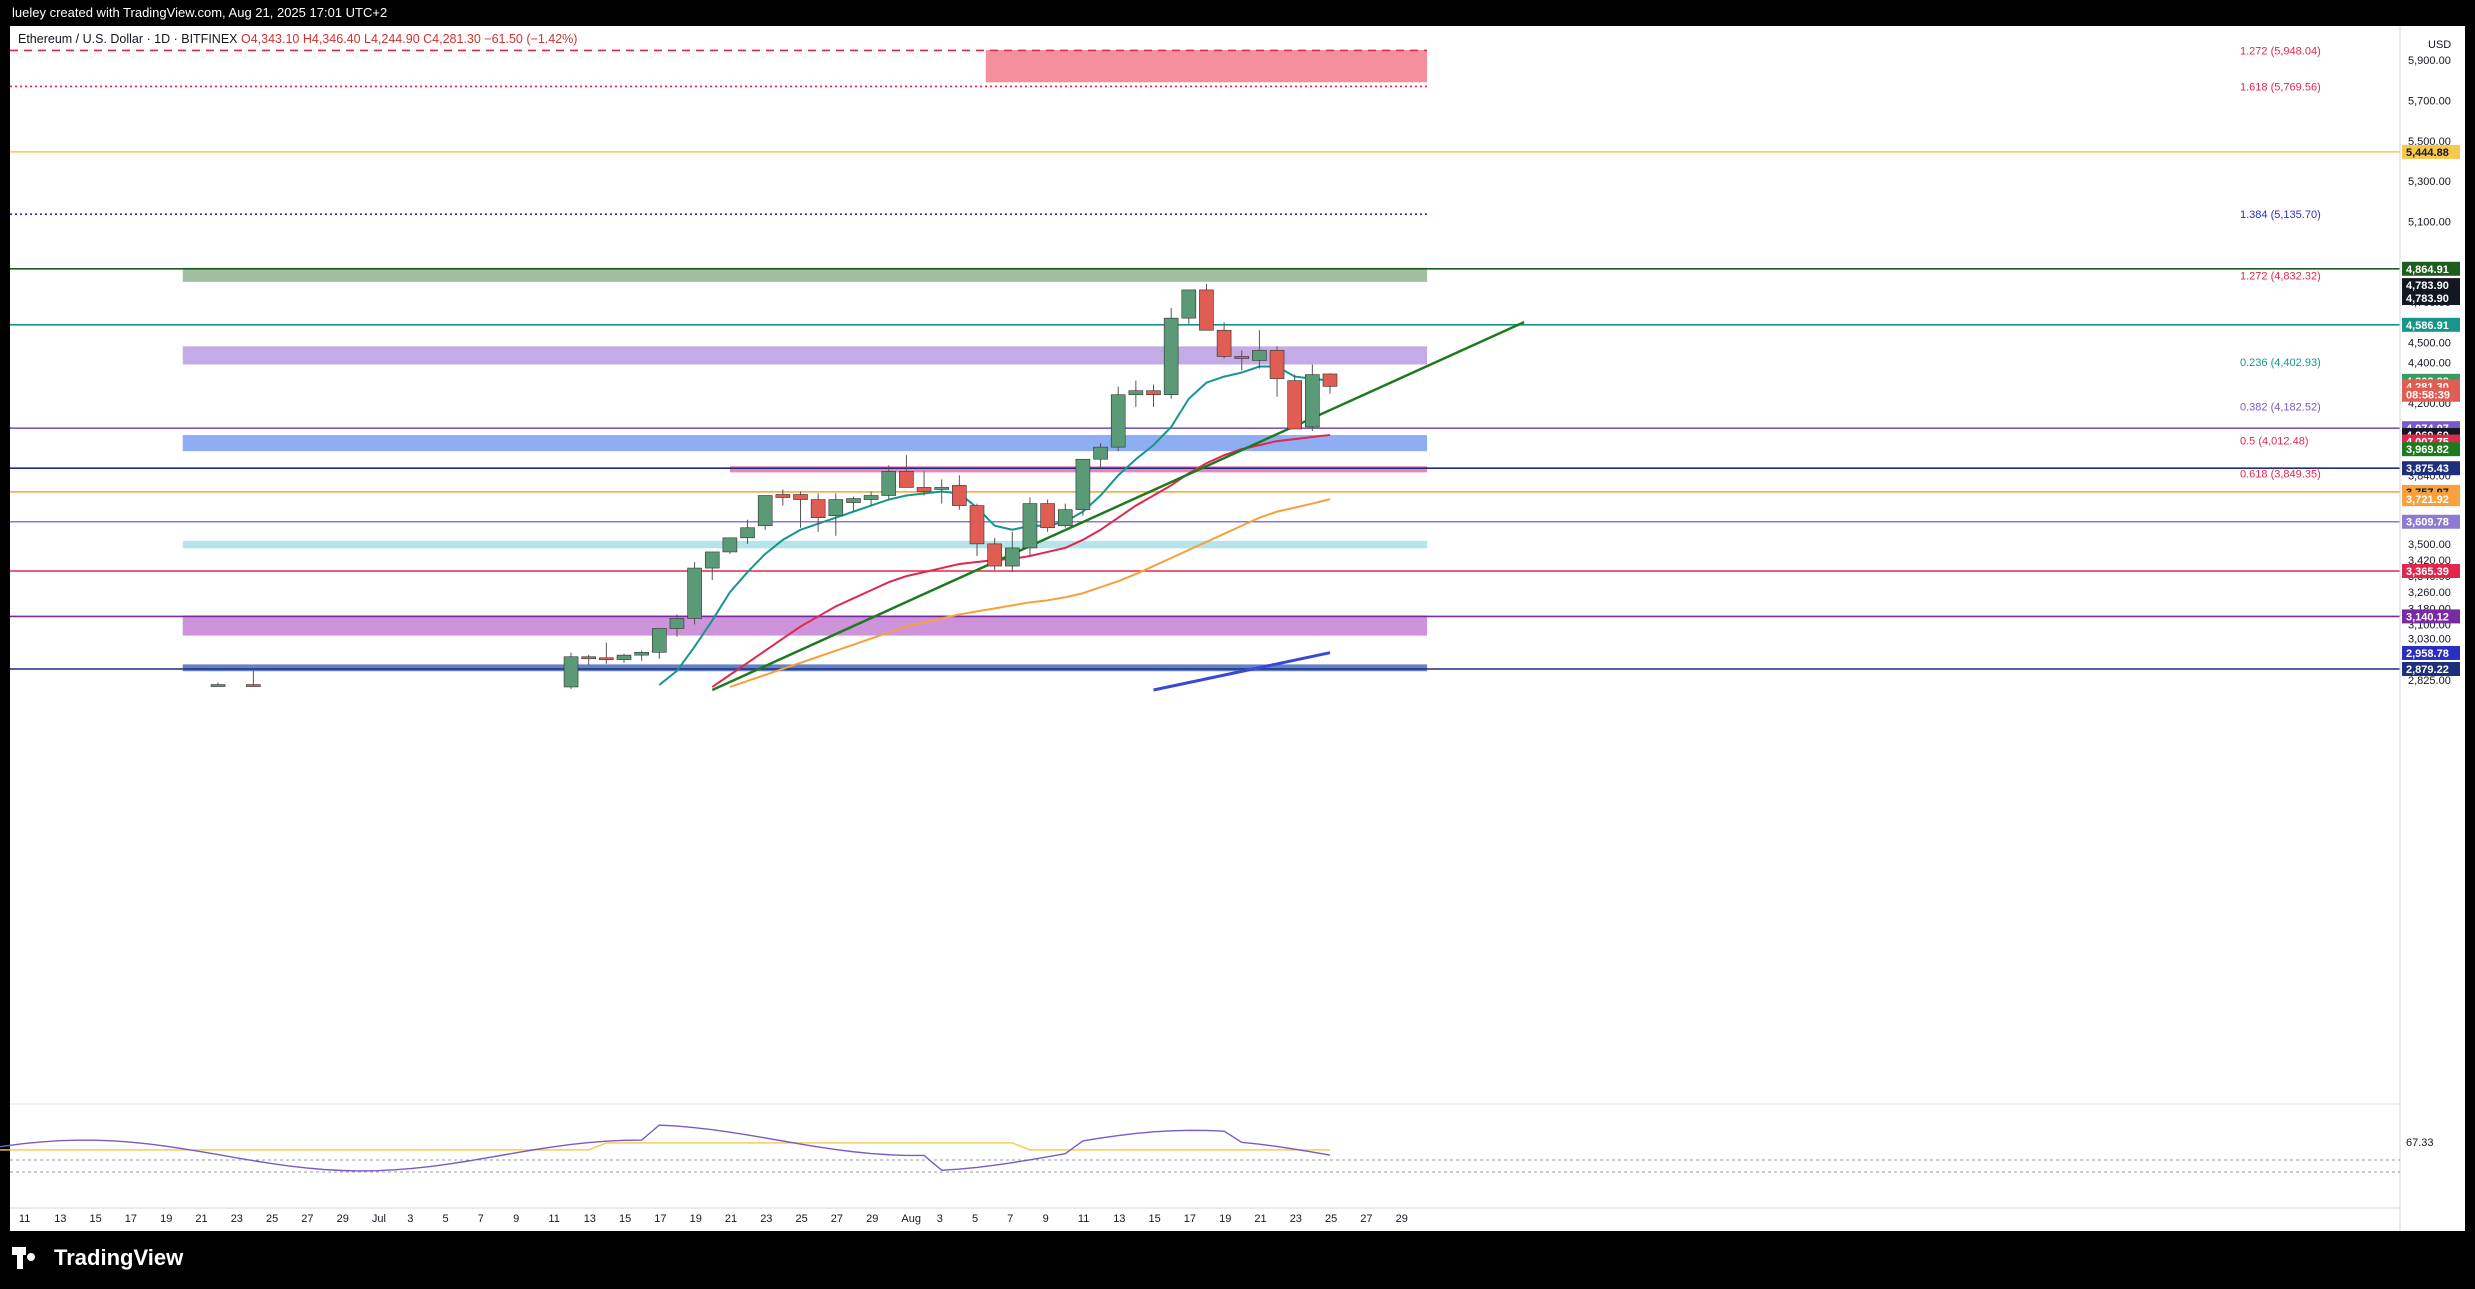 The width and height of the screenshot is (2475, 1289). I want to click on time-tick: 17, so click(131, 1219).